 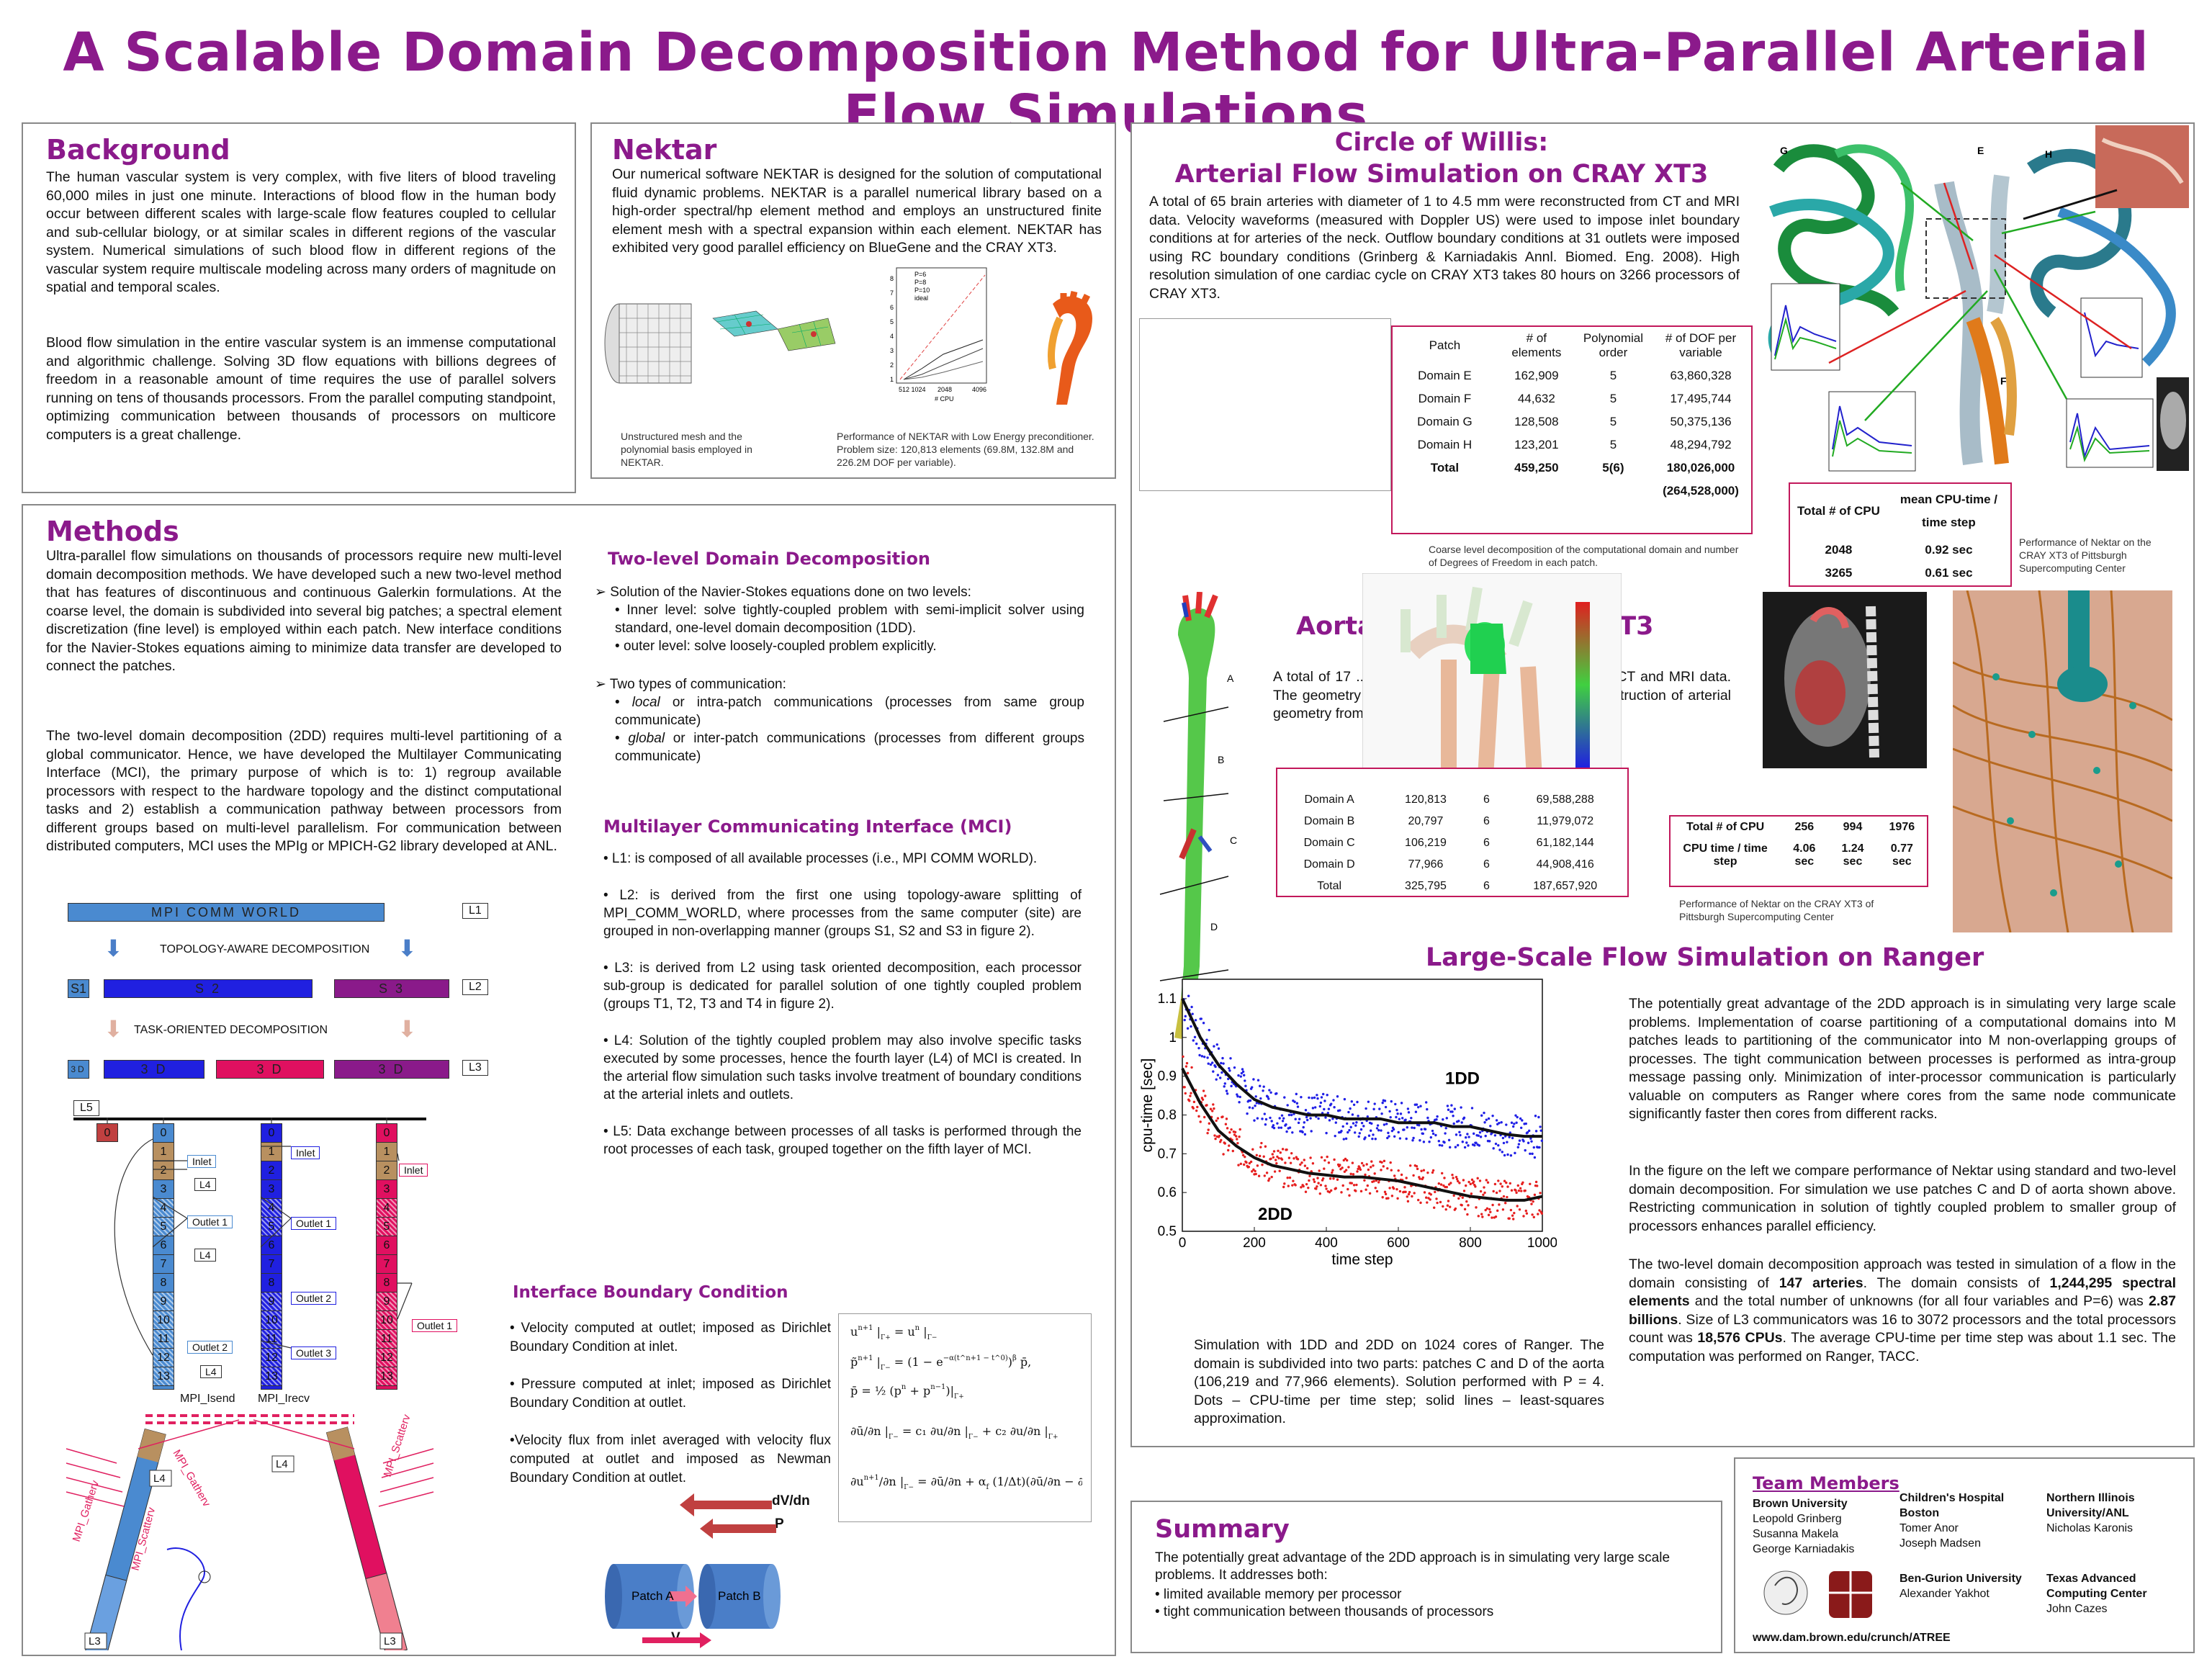 What do you see at coordinates (270, 1070) in the screenshot?
I see `t3-bar: 3 D` at bounding box center [270, 1070].